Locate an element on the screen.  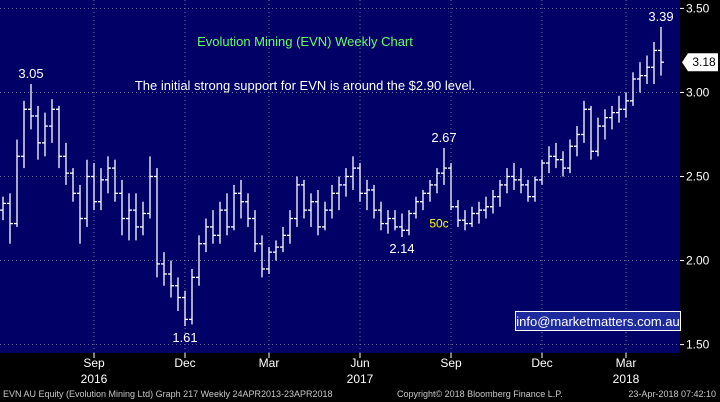
price-label: 3.05 is located at coordinates (30, 73).